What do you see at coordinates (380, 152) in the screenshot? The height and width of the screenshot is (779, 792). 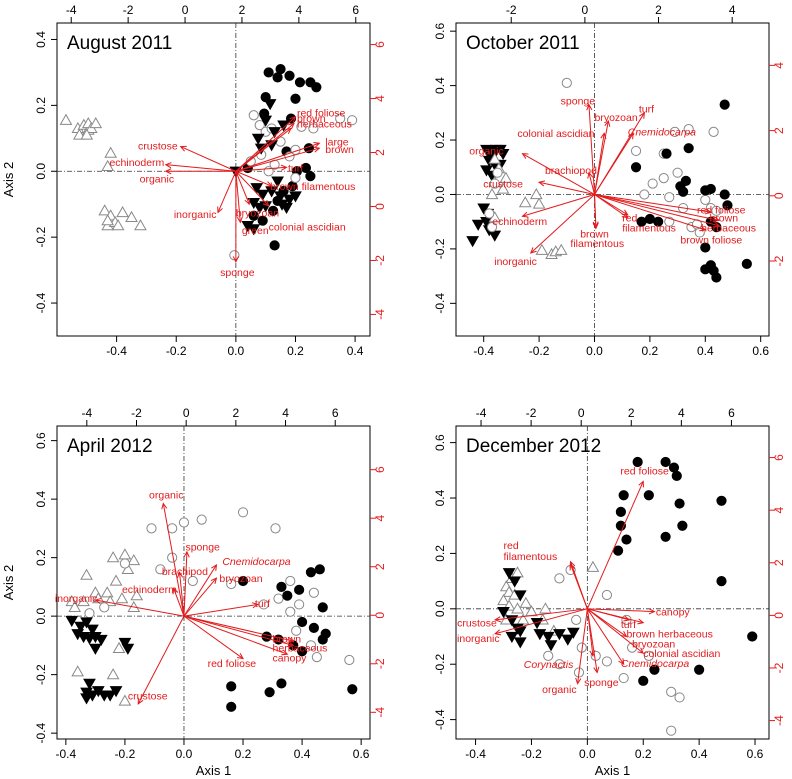 I see `right-axis-tick-label: 2` at bounding box center [380, 152].